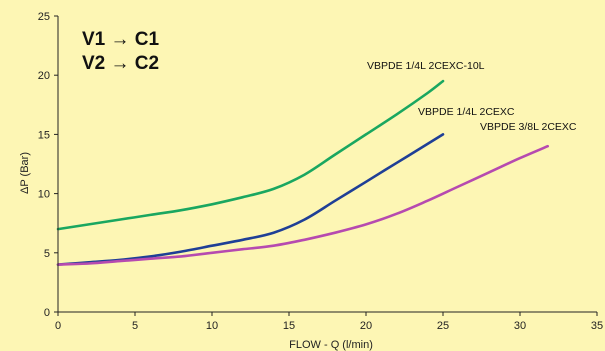  I want to click on x-tick-label: 25, so click(443, 326).